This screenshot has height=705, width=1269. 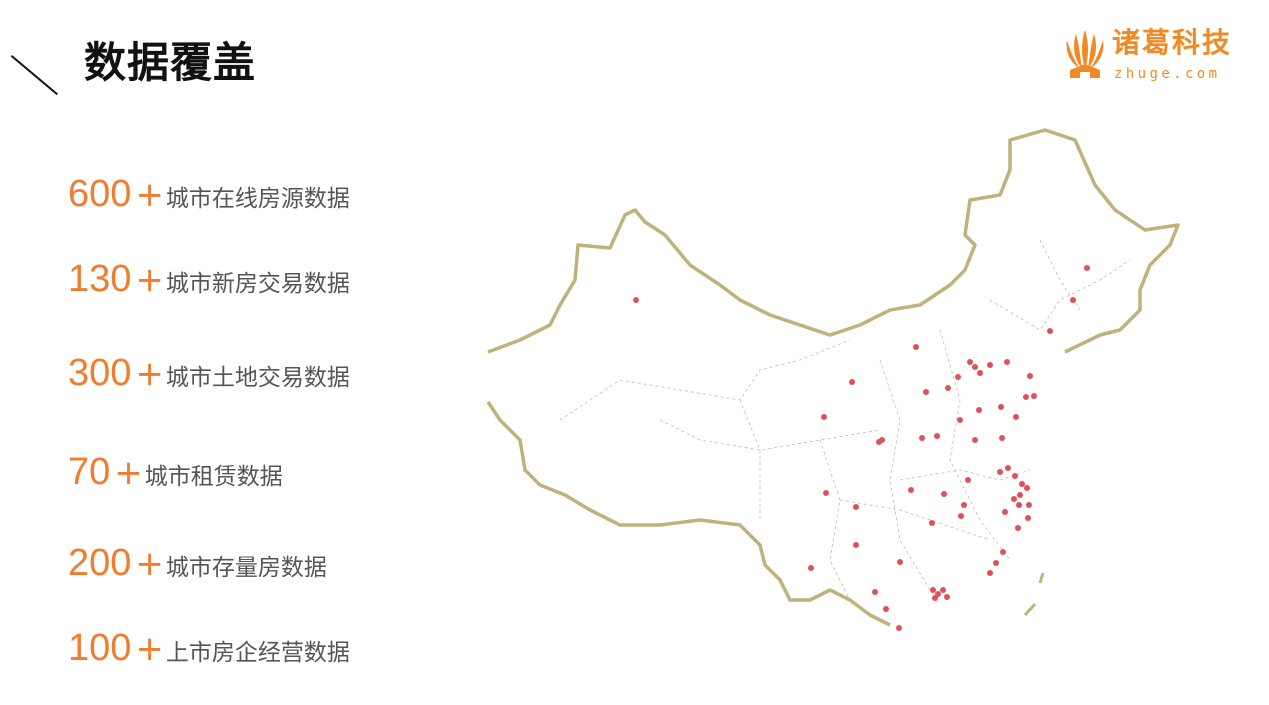 I want to click on stat-existing-homes: 200 + 城市存量房数据, so click(x=197, y=565).